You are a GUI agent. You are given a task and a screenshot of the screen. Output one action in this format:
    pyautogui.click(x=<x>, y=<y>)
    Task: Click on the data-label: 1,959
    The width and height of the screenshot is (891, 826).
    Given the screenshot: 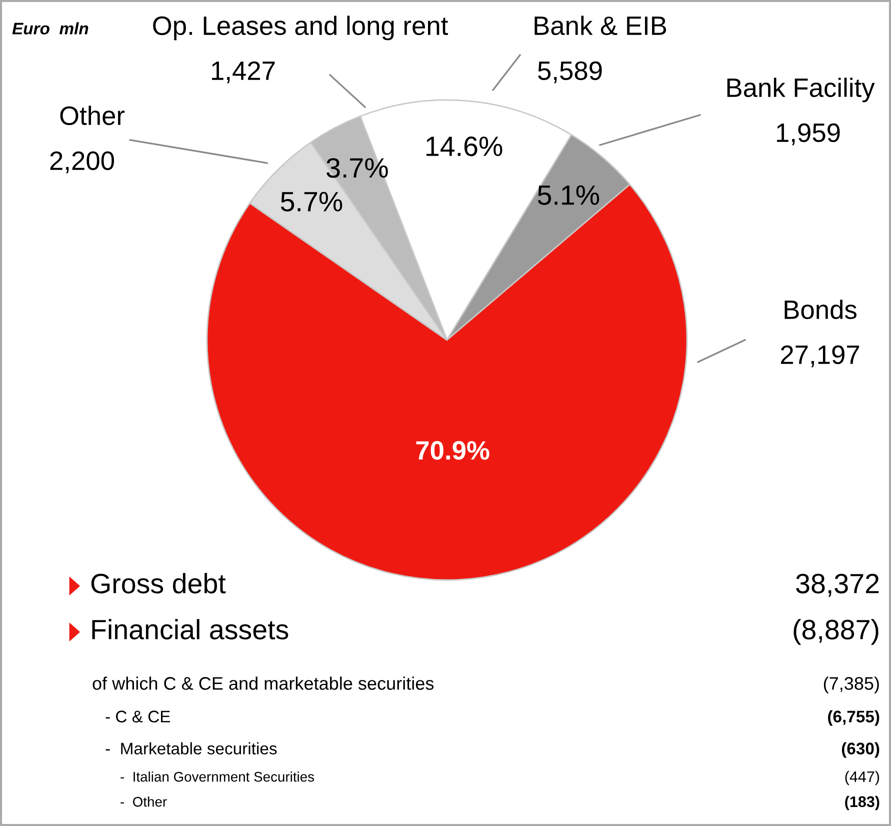 What is the action you would take?
    pyautogui.click(x=808, y=134)
    